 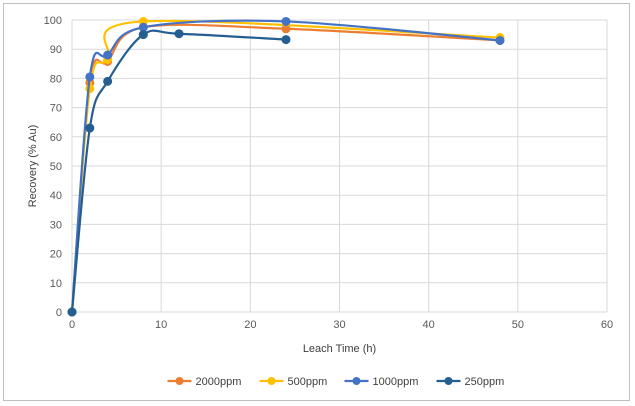 What do you see at coordinates (219, 382) in the screenshot?
I see `legend-label: 2000ppm` at bounding box center [219, 382].